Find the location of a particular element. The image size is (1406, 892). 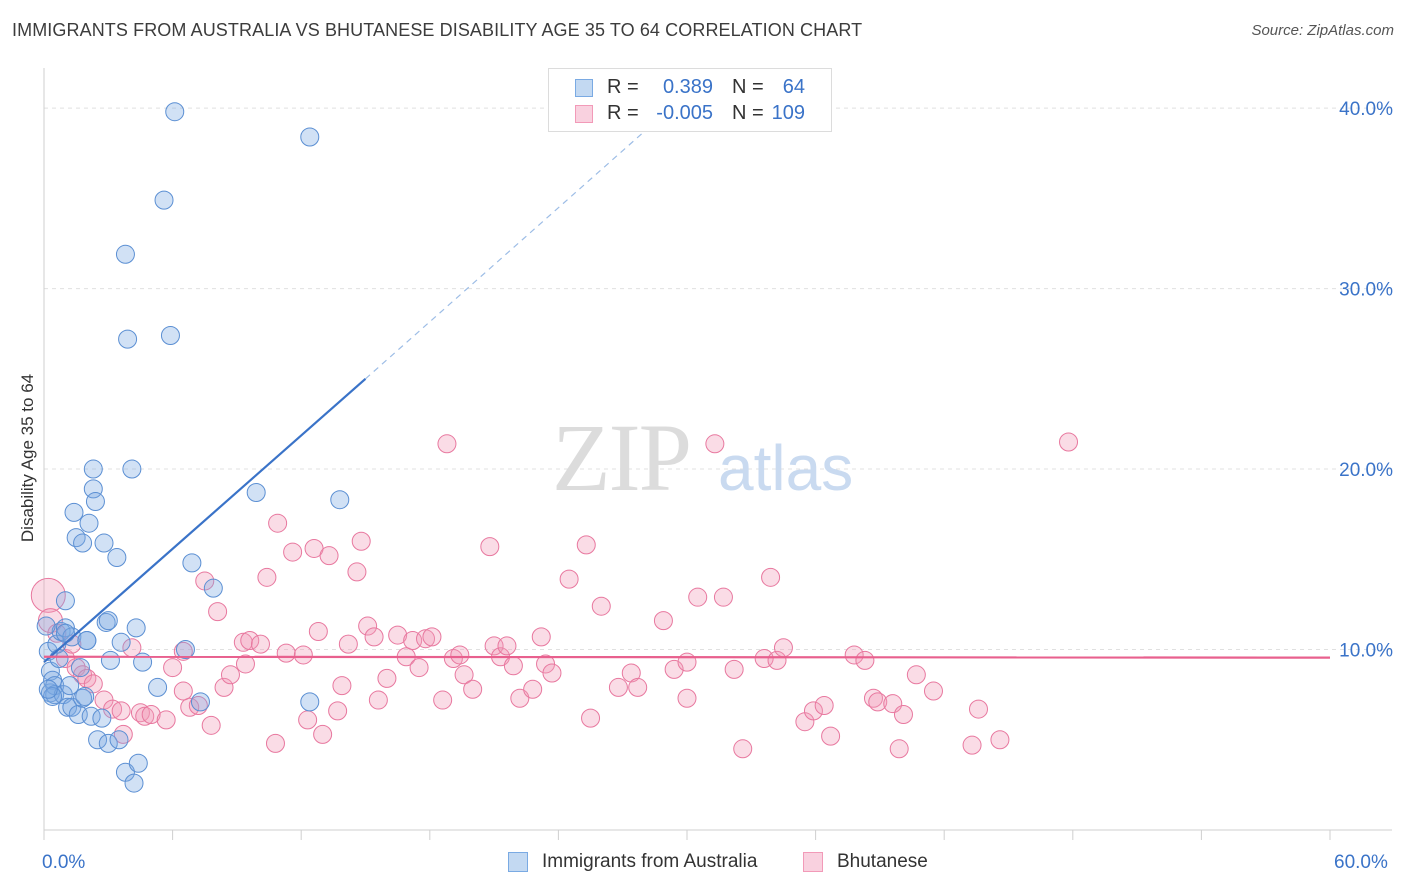

source-credit: Source: ZipAtlas.com is located at coordinates (1322, 30).